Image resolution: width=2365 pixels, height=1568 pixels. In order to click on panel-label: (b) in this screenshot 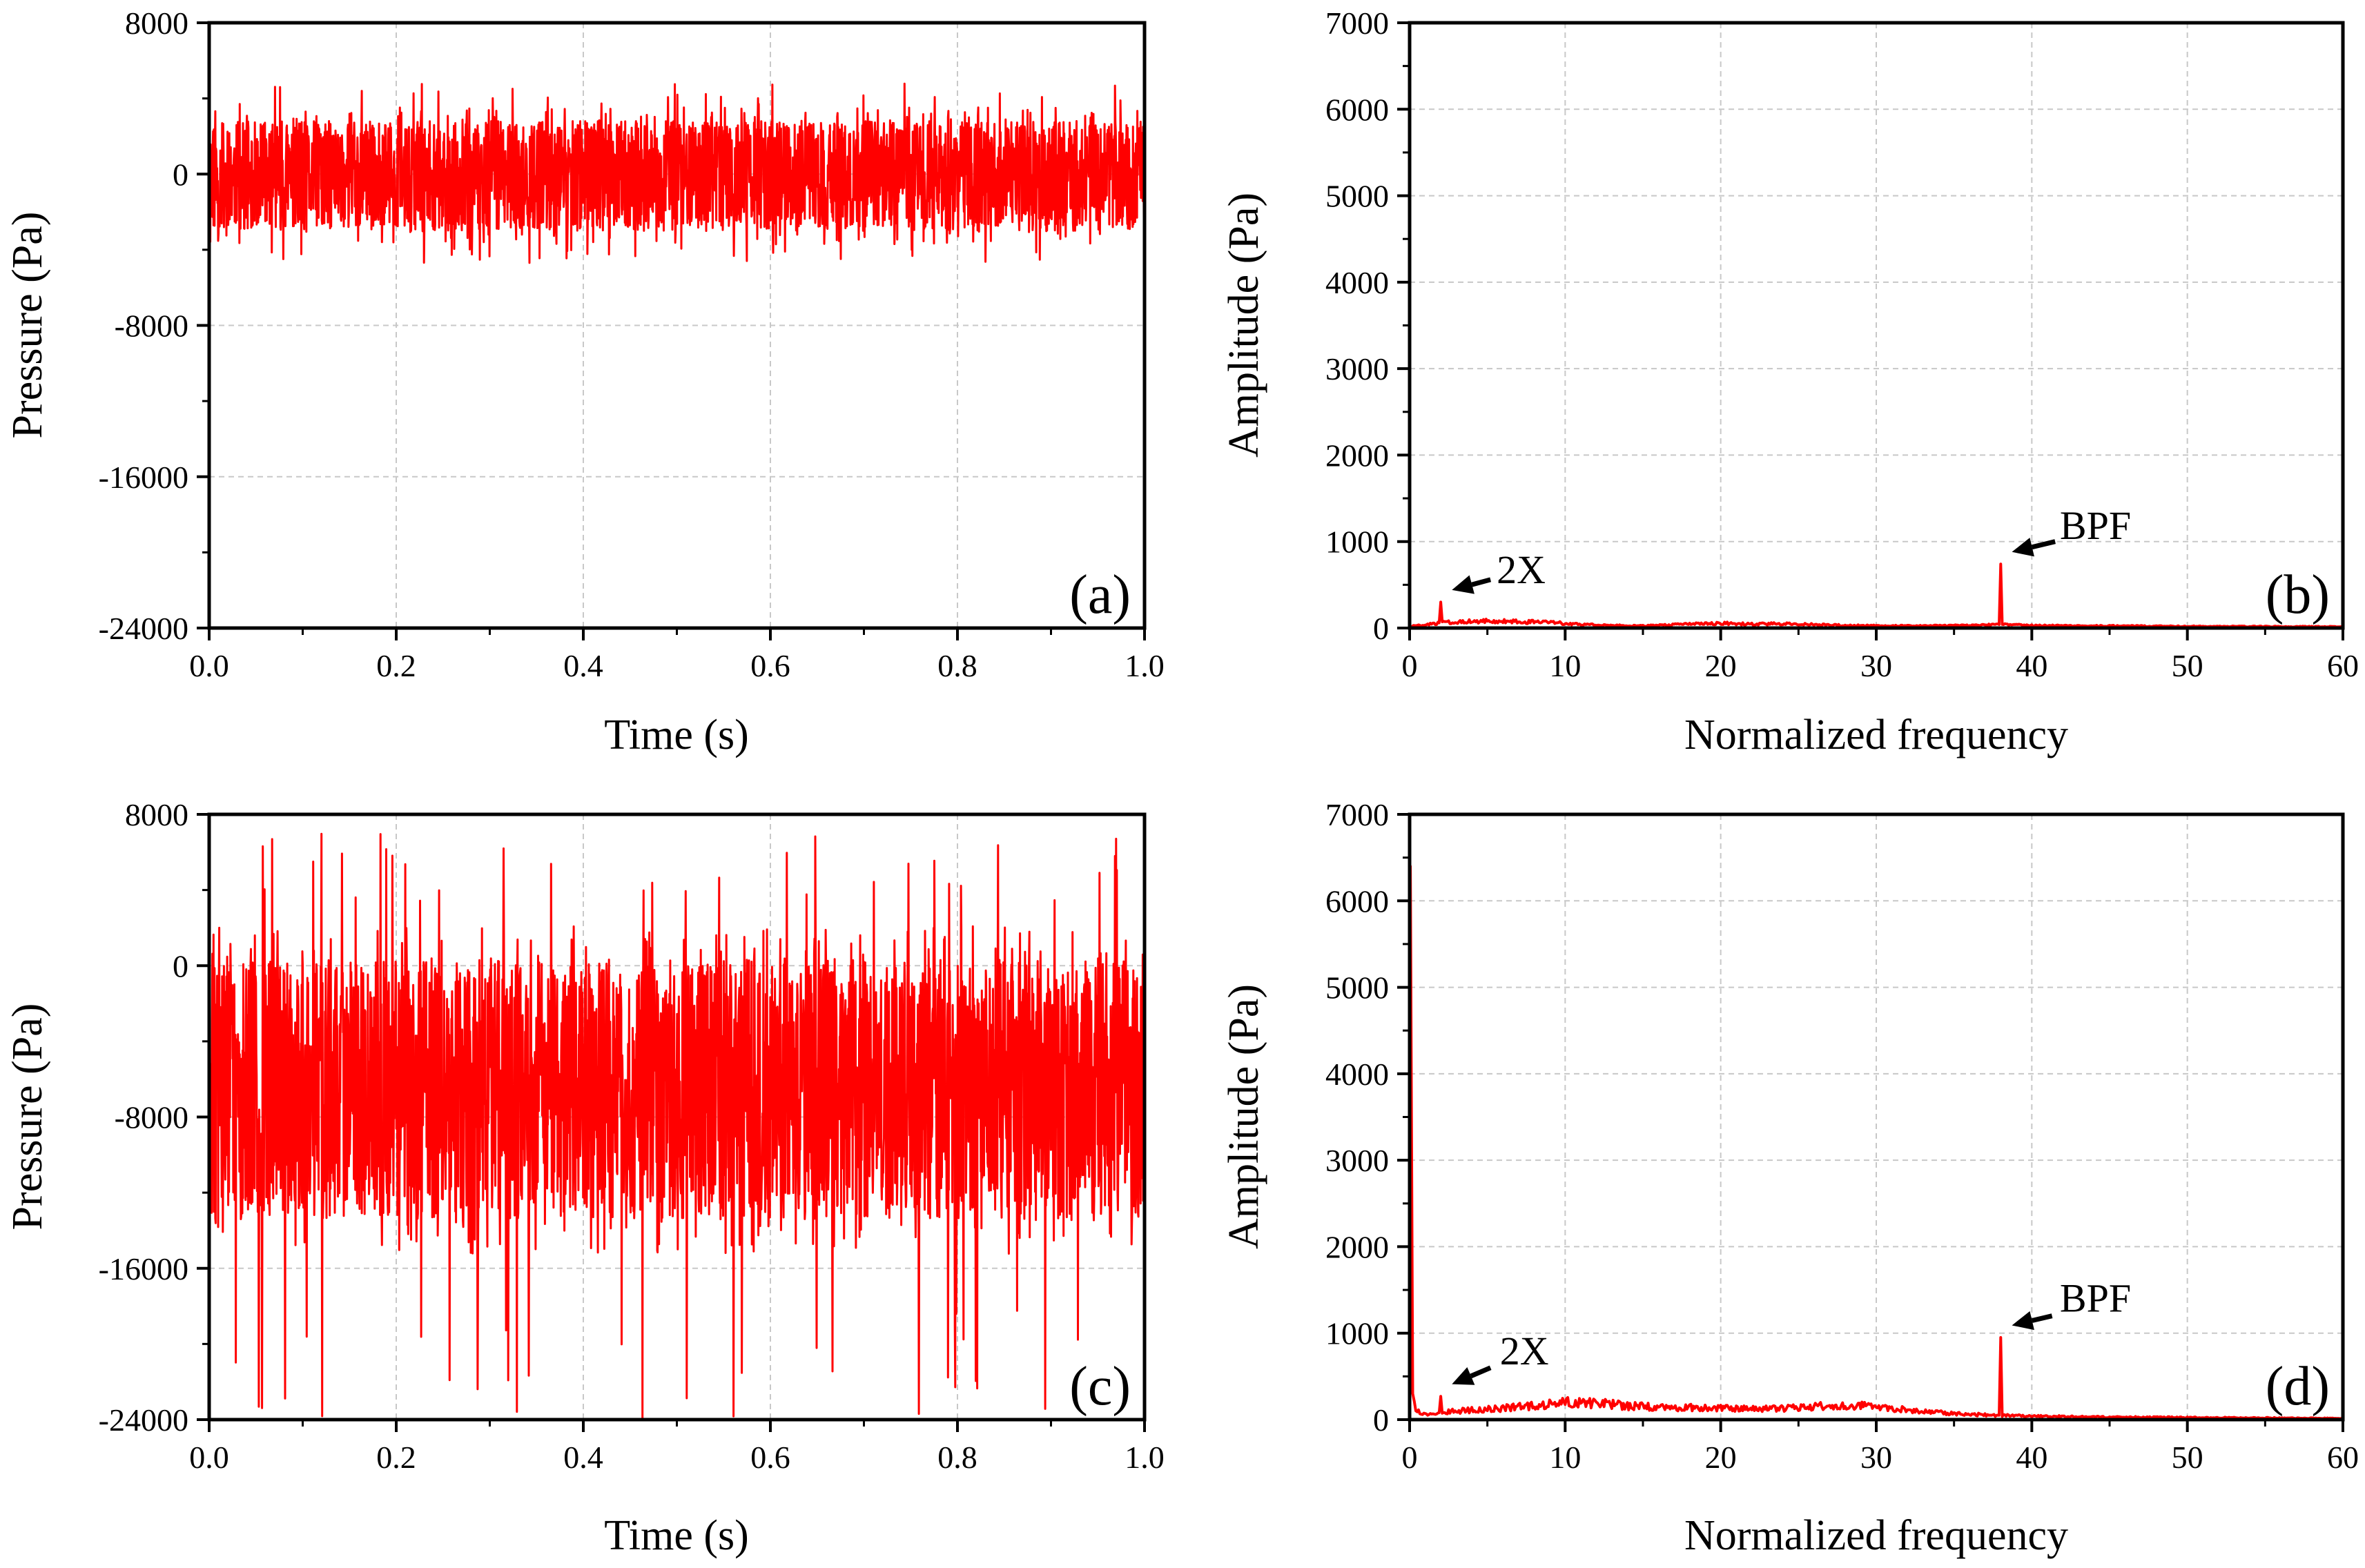, I will do `click(2298, 595)`.